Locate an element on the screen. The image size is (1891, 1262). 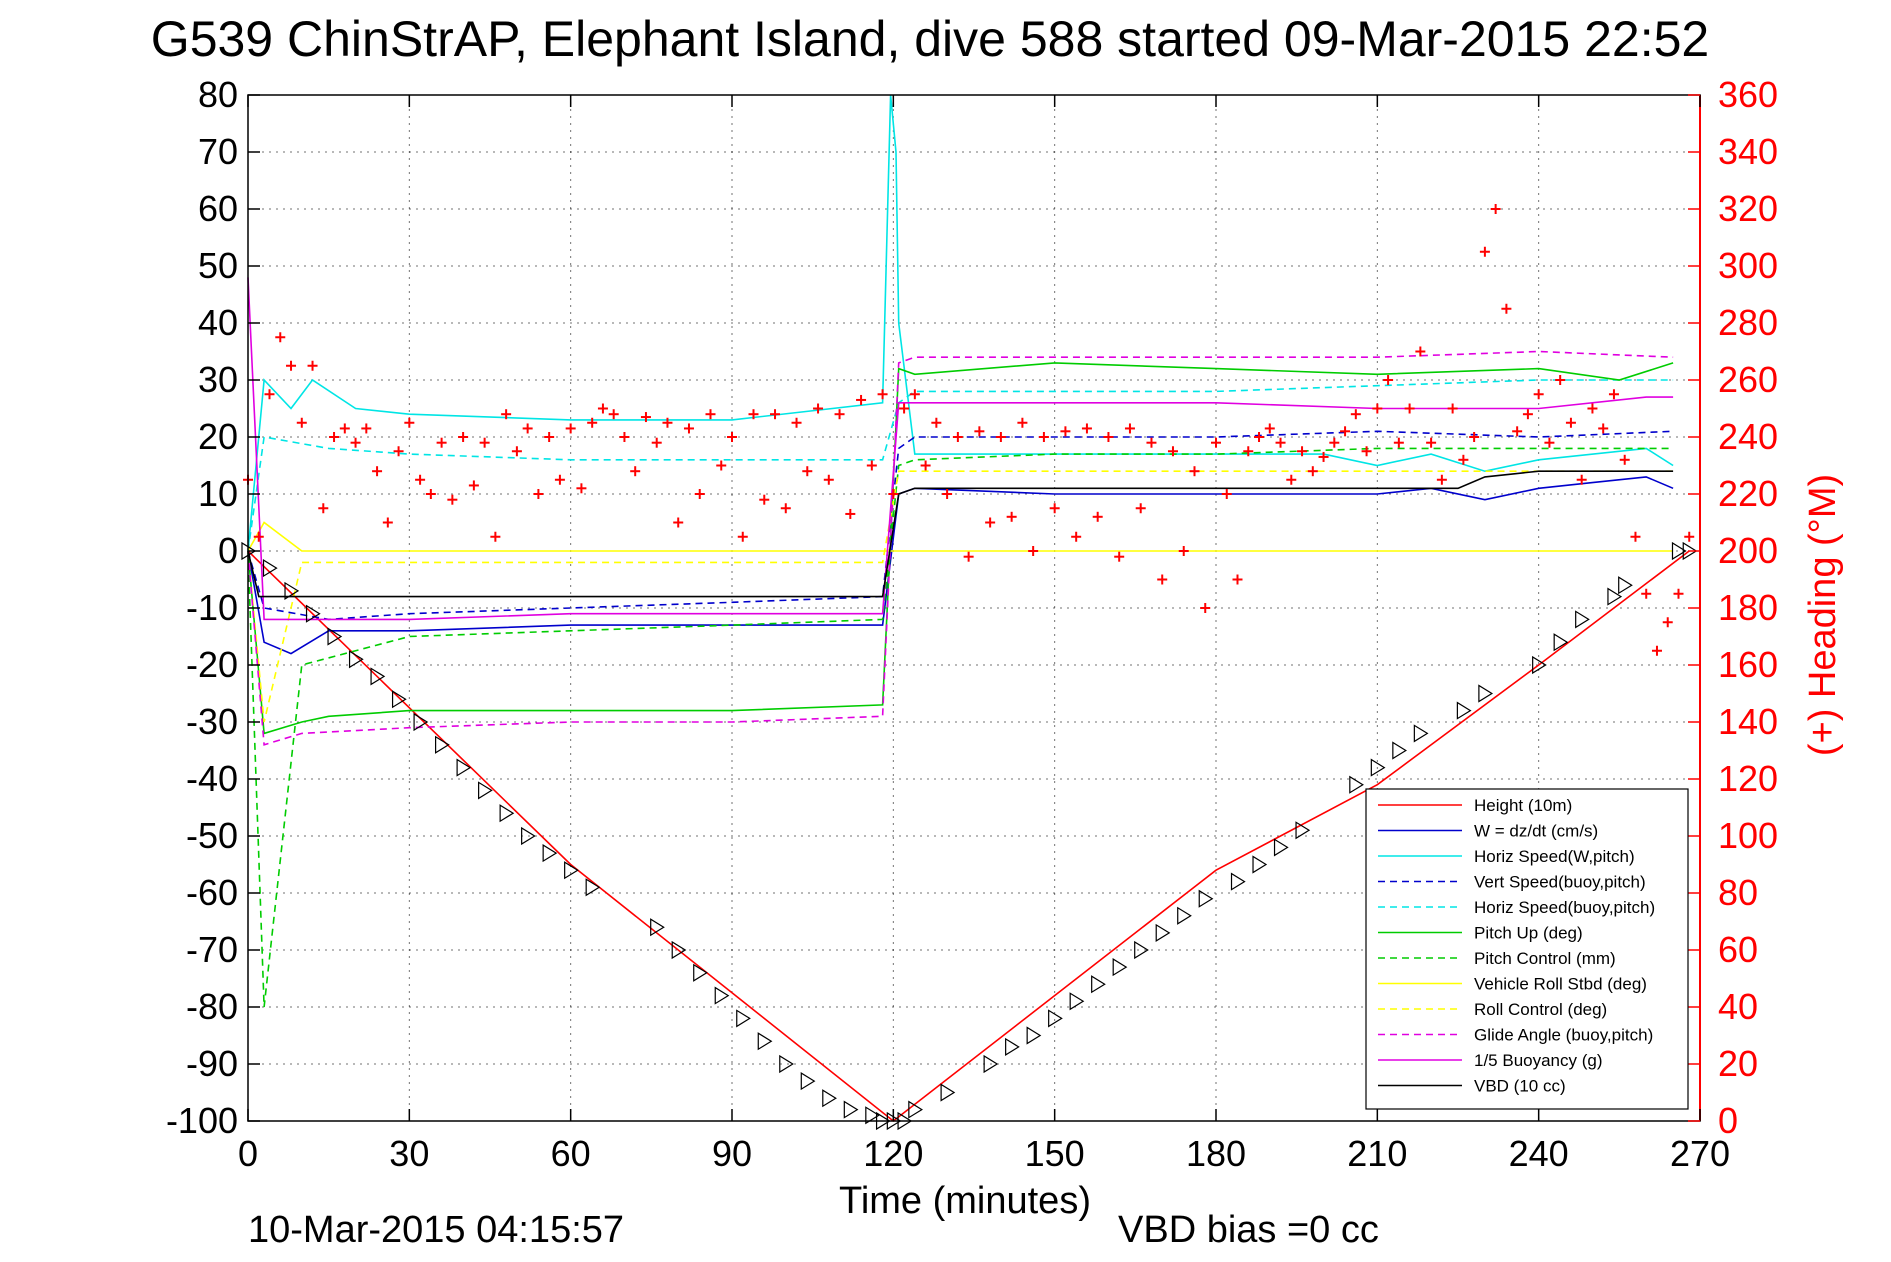
legend-label-1: W = dz/dt (cm/s) is located at coordinates (1536, 831).